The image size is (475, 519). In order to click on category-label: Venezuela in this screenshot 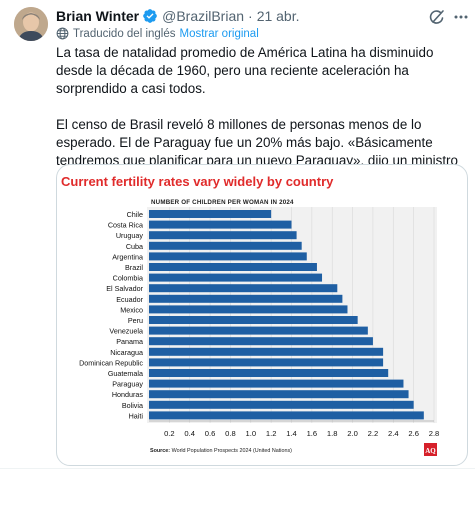, I will do `click(126, 331)`.